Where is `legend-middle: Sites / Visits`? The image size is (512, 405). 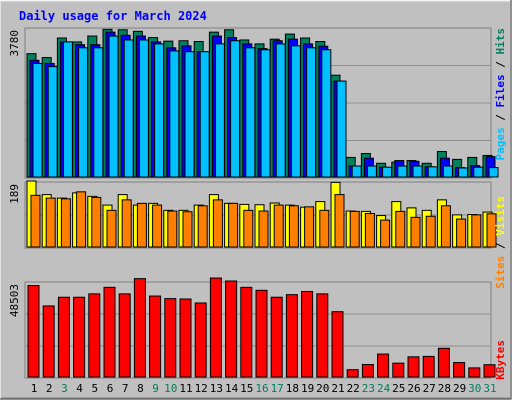
legend-middle: Sites / Visits is located at coordinates (500, 242).